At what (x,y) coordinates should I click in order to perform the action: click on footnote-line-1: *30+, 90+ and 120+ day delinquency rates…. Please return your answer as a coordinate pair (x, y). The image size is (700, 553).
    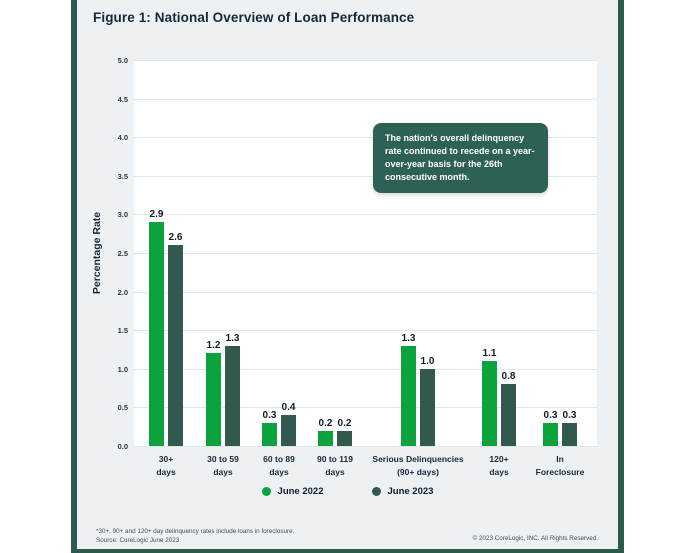
    Looking at the image, I should click on (195, 531).